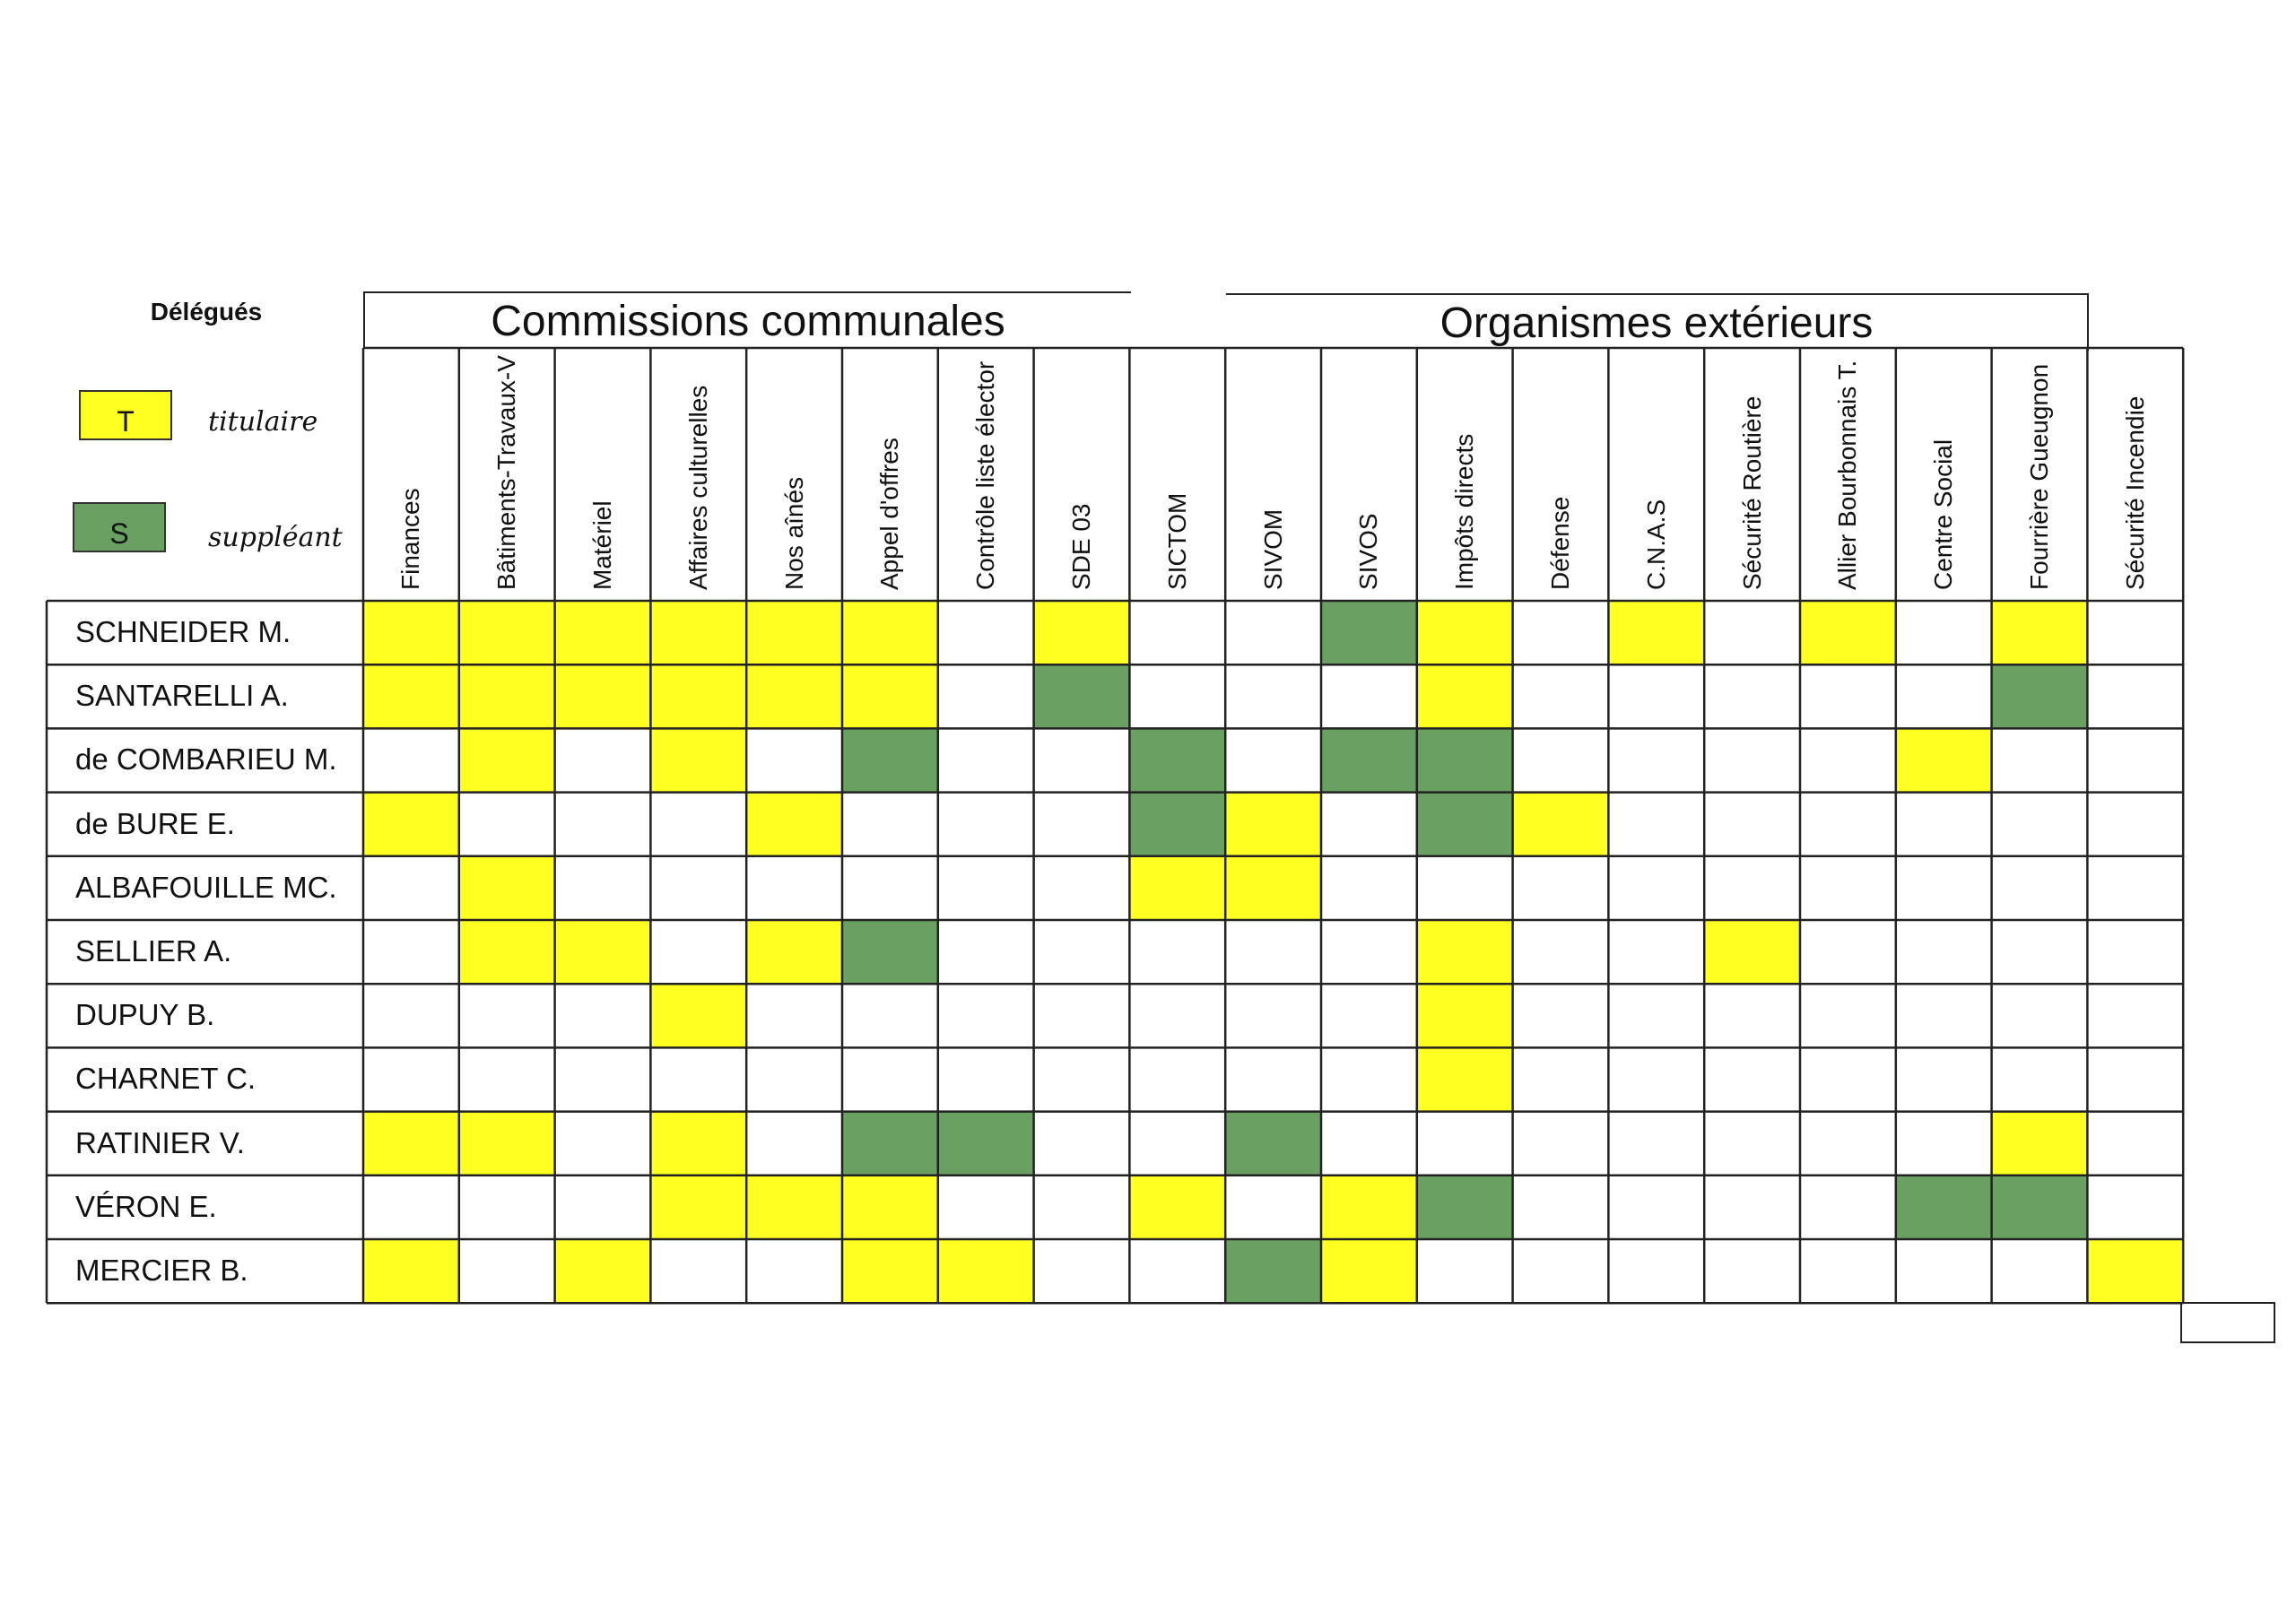  I want to click on row-name: VÉRON E., so click(146, 1206).